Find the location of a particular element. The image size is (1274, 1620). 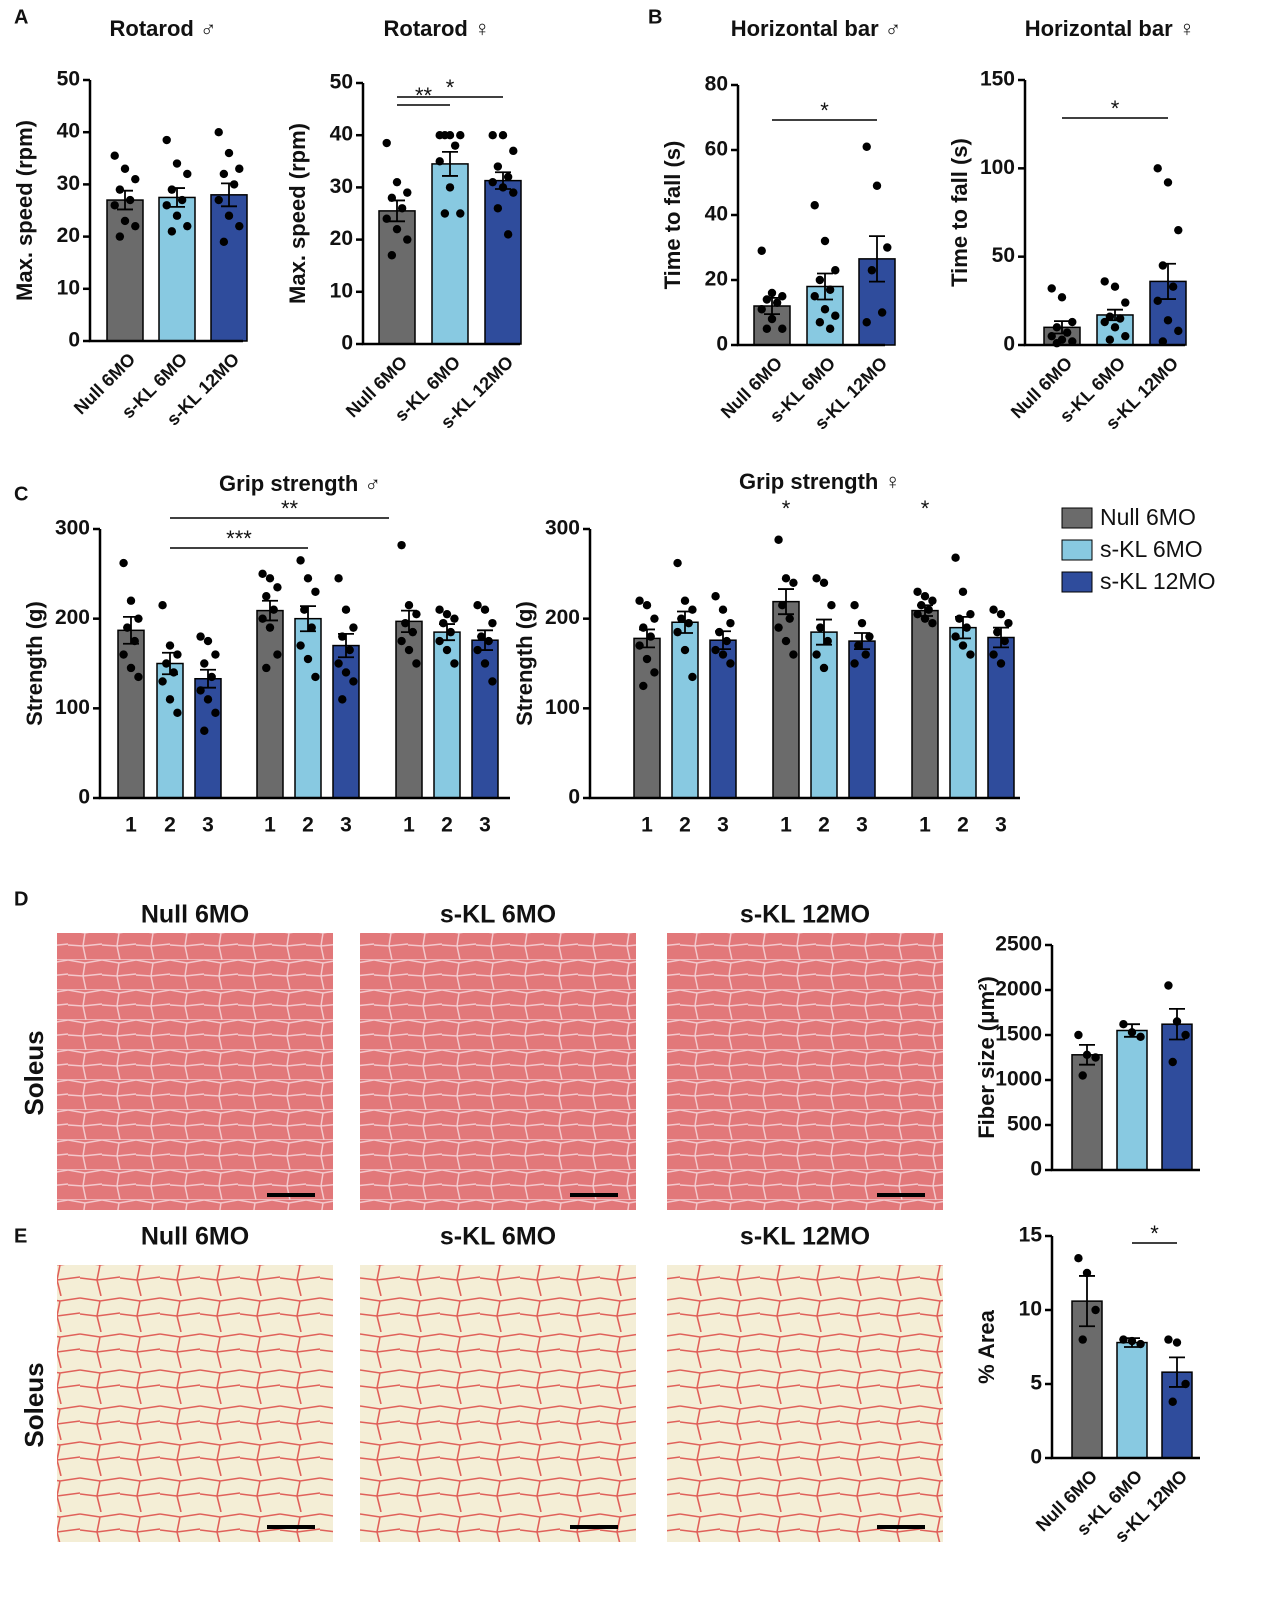

axes is located at coordinates (810, 216).